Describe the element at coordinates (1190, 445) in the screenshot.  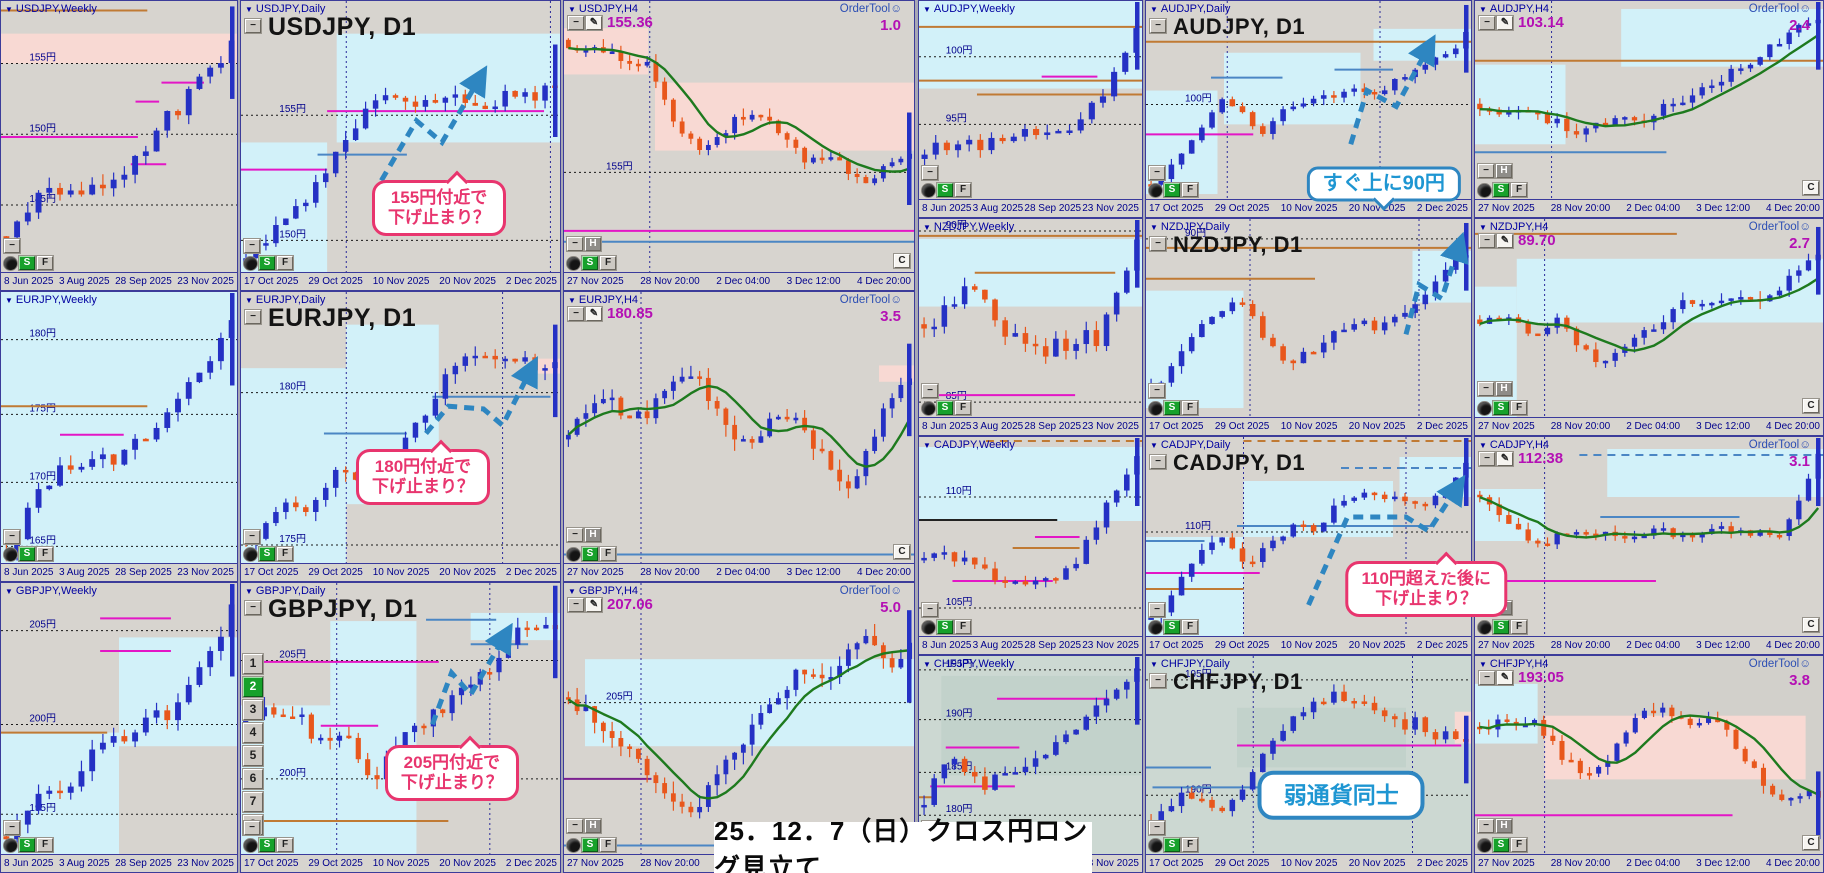
I see `chart-title-dropdown: ▼ CADJPY,Daily` at that location.